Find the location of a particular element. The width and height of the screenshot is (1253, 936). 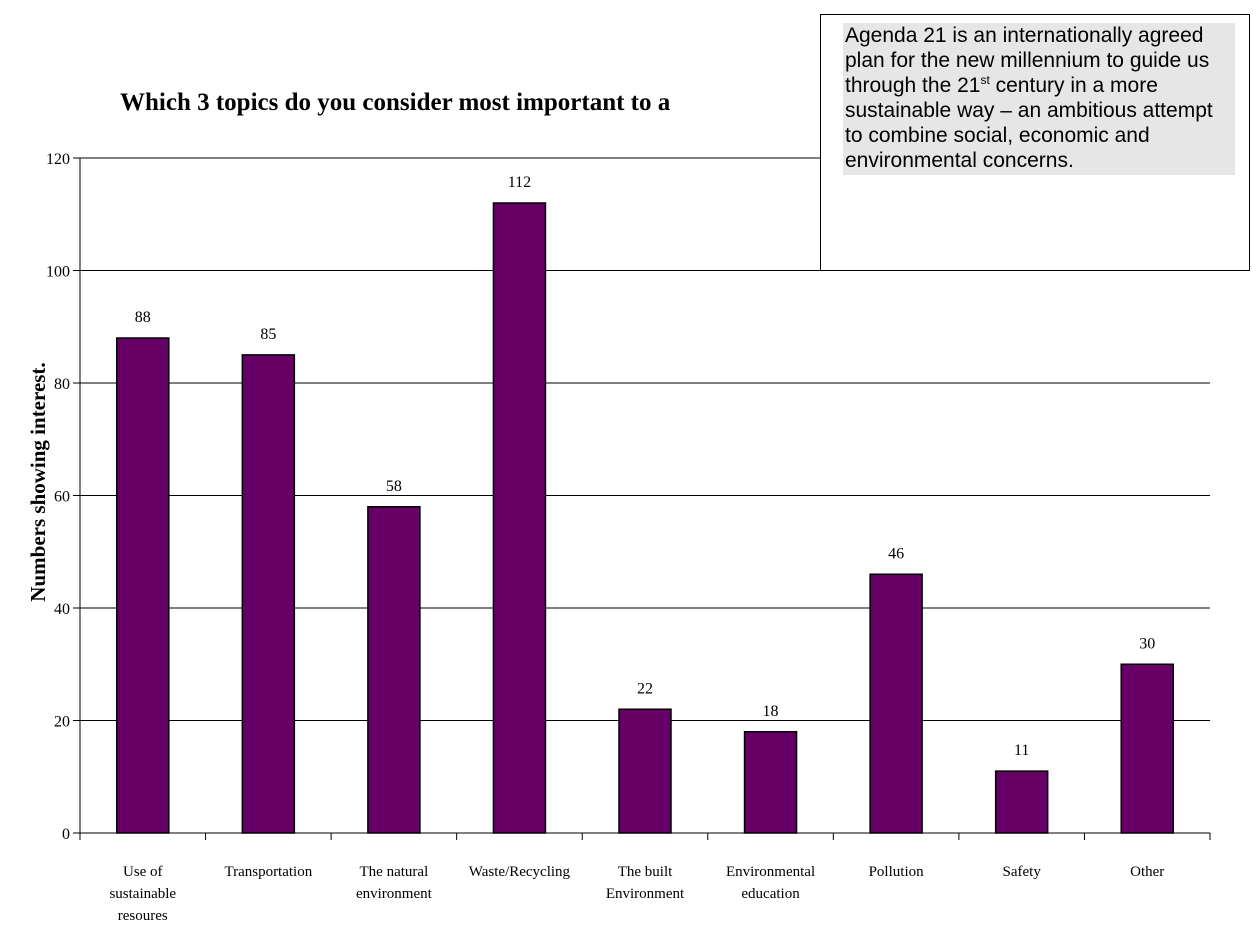

data-label: 18 is located at coordinates (771, 711).